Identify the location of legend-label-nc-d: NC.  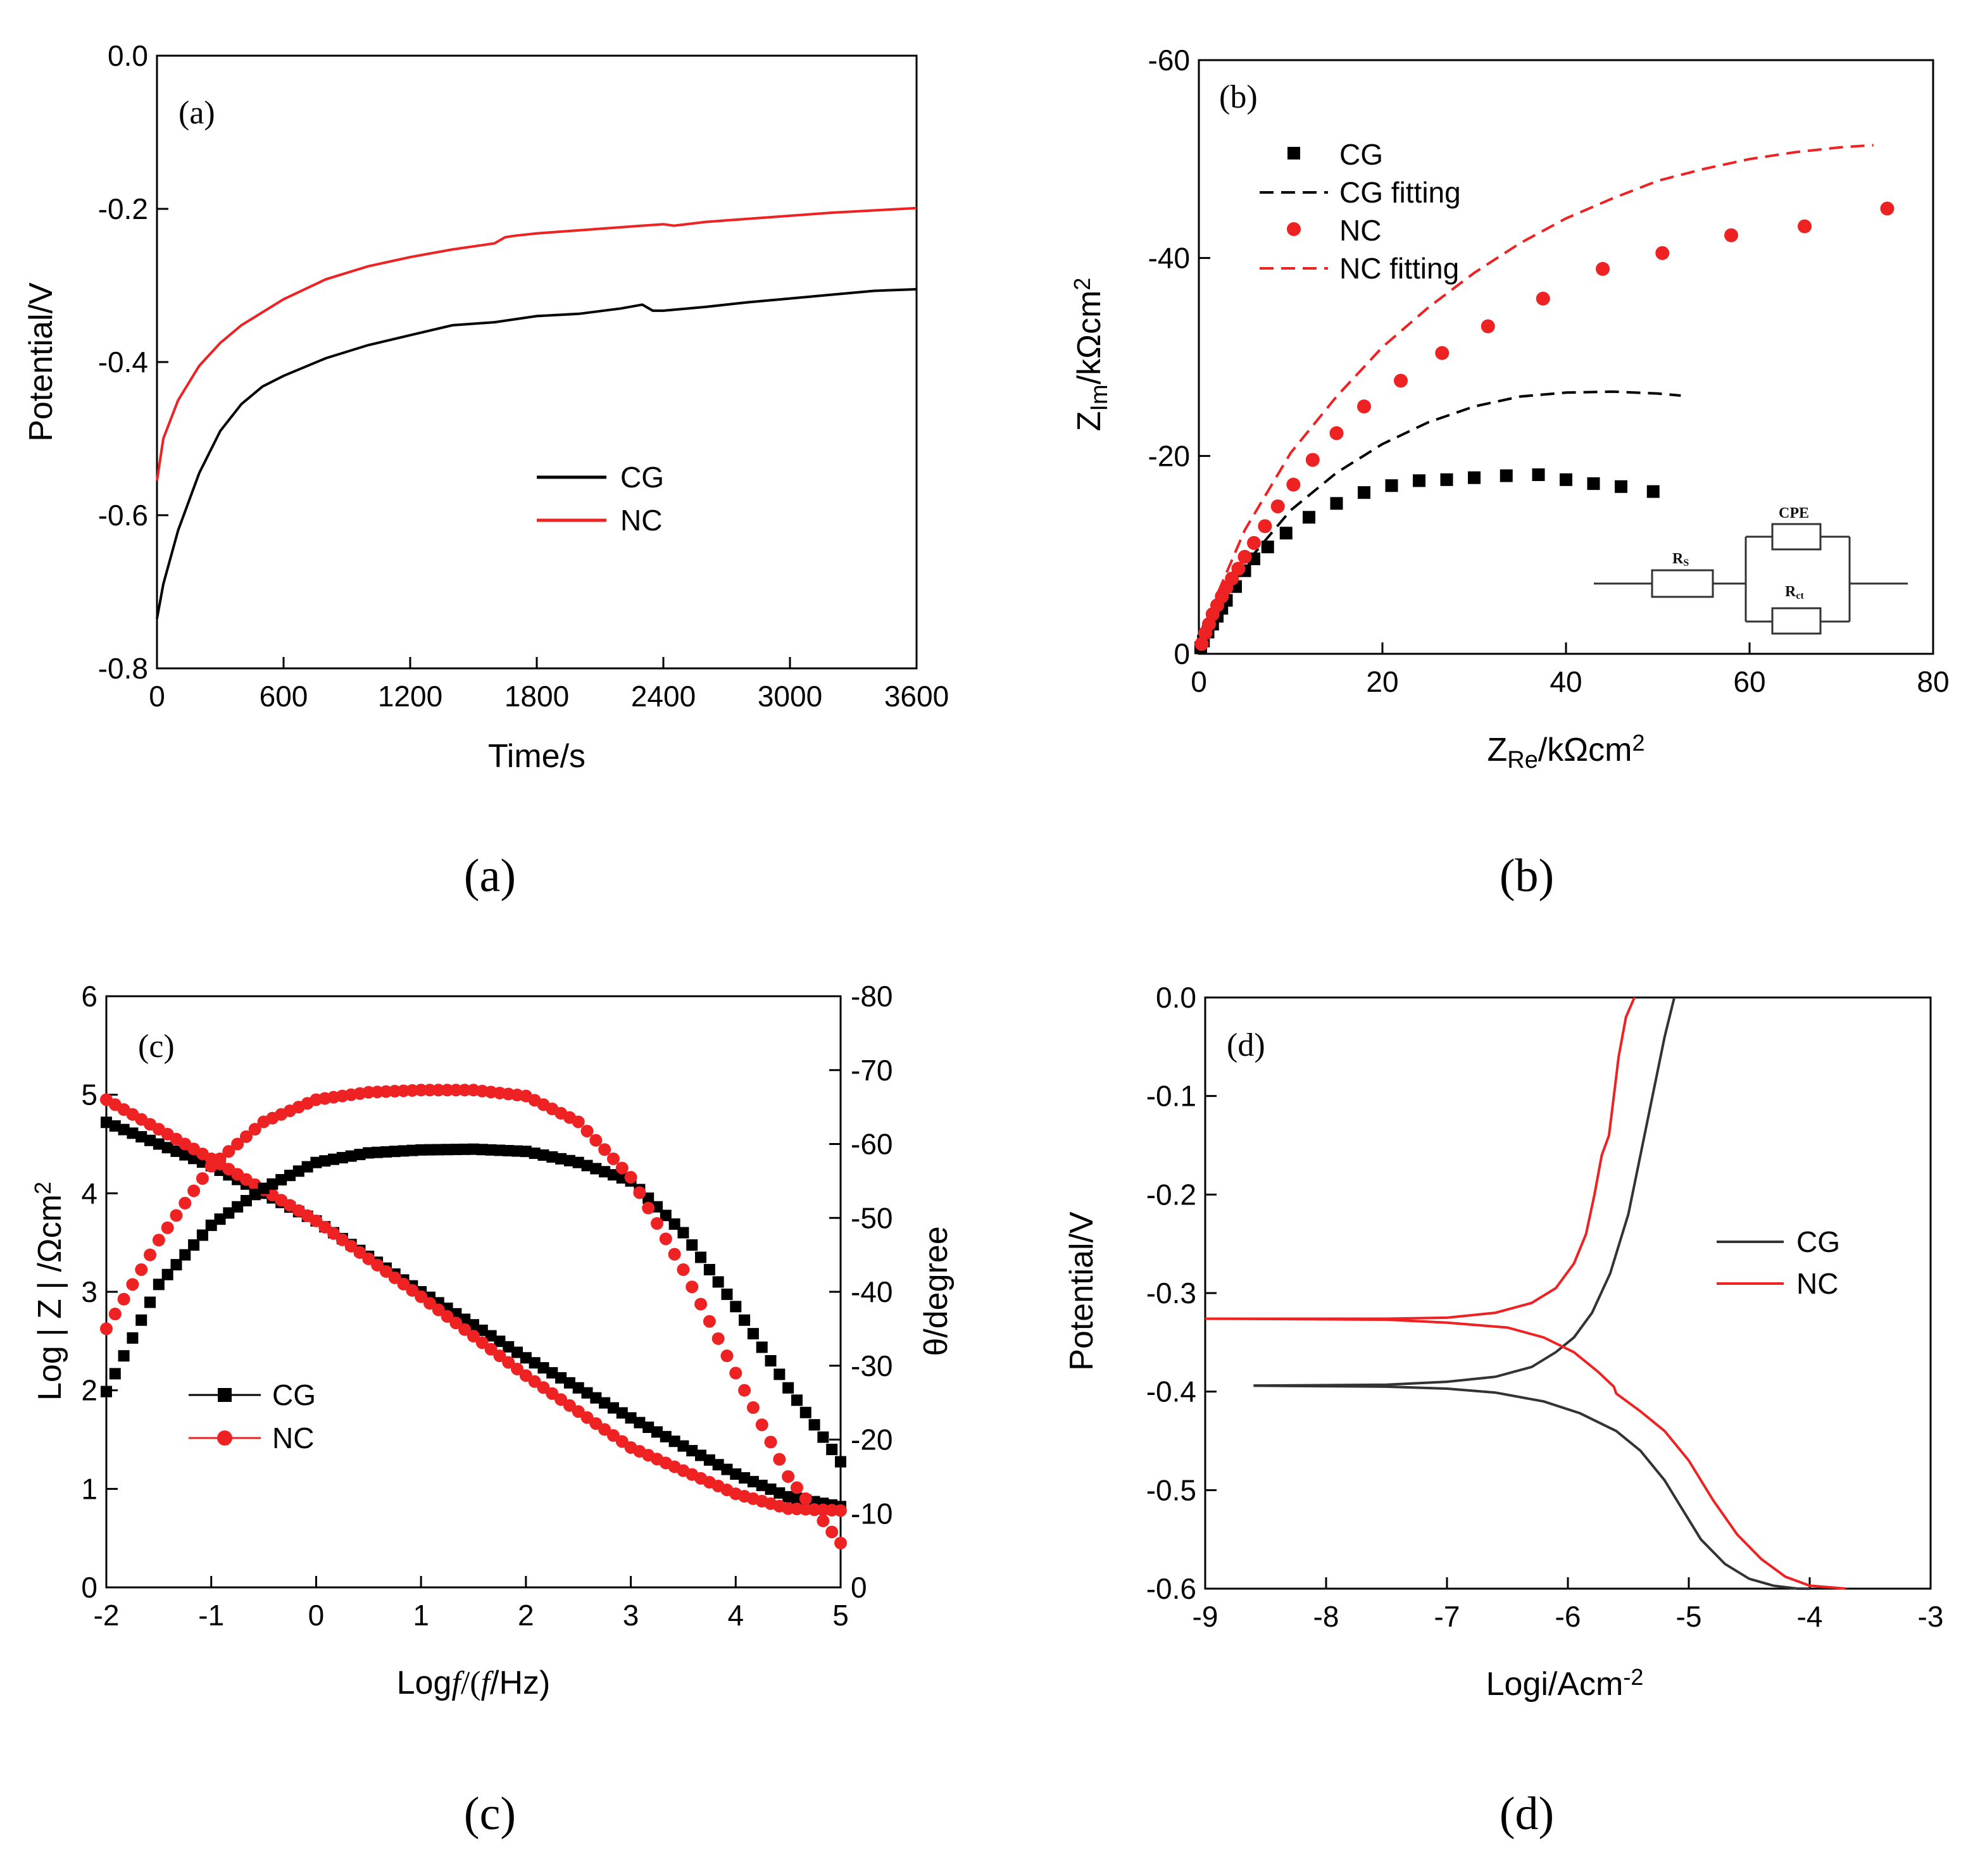
(1817, 1283).